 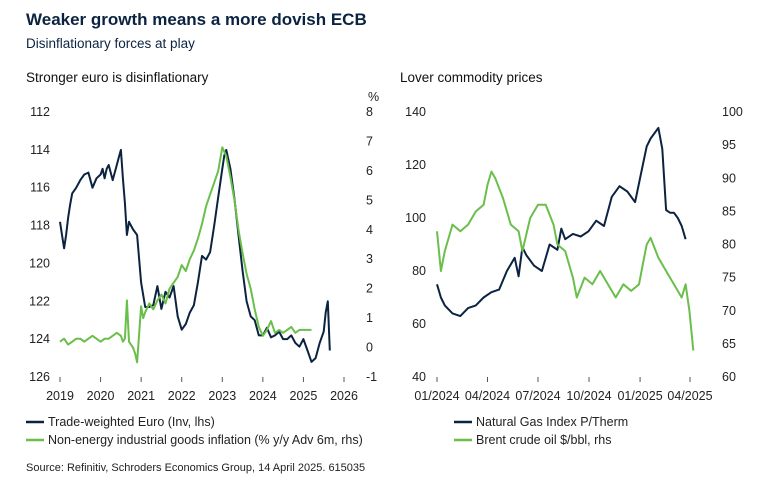 What do you see at coordinates (689, 396) in the screenshot?
I see `right-x-tick-5: 04/2025` at bounding box center [689, 396].